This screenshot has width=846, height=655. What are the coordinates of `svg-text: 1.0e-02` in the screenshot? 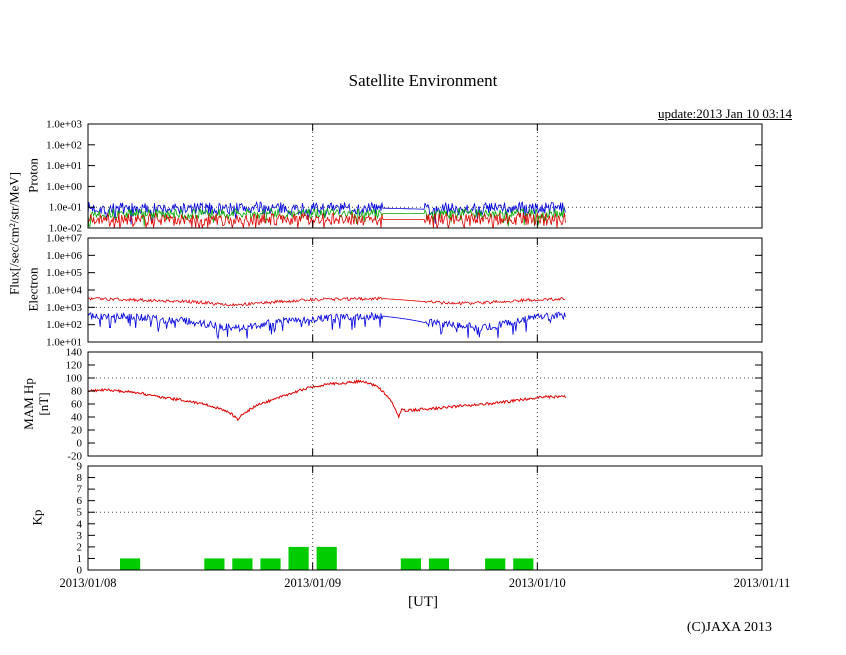 It's located at (65, 229).